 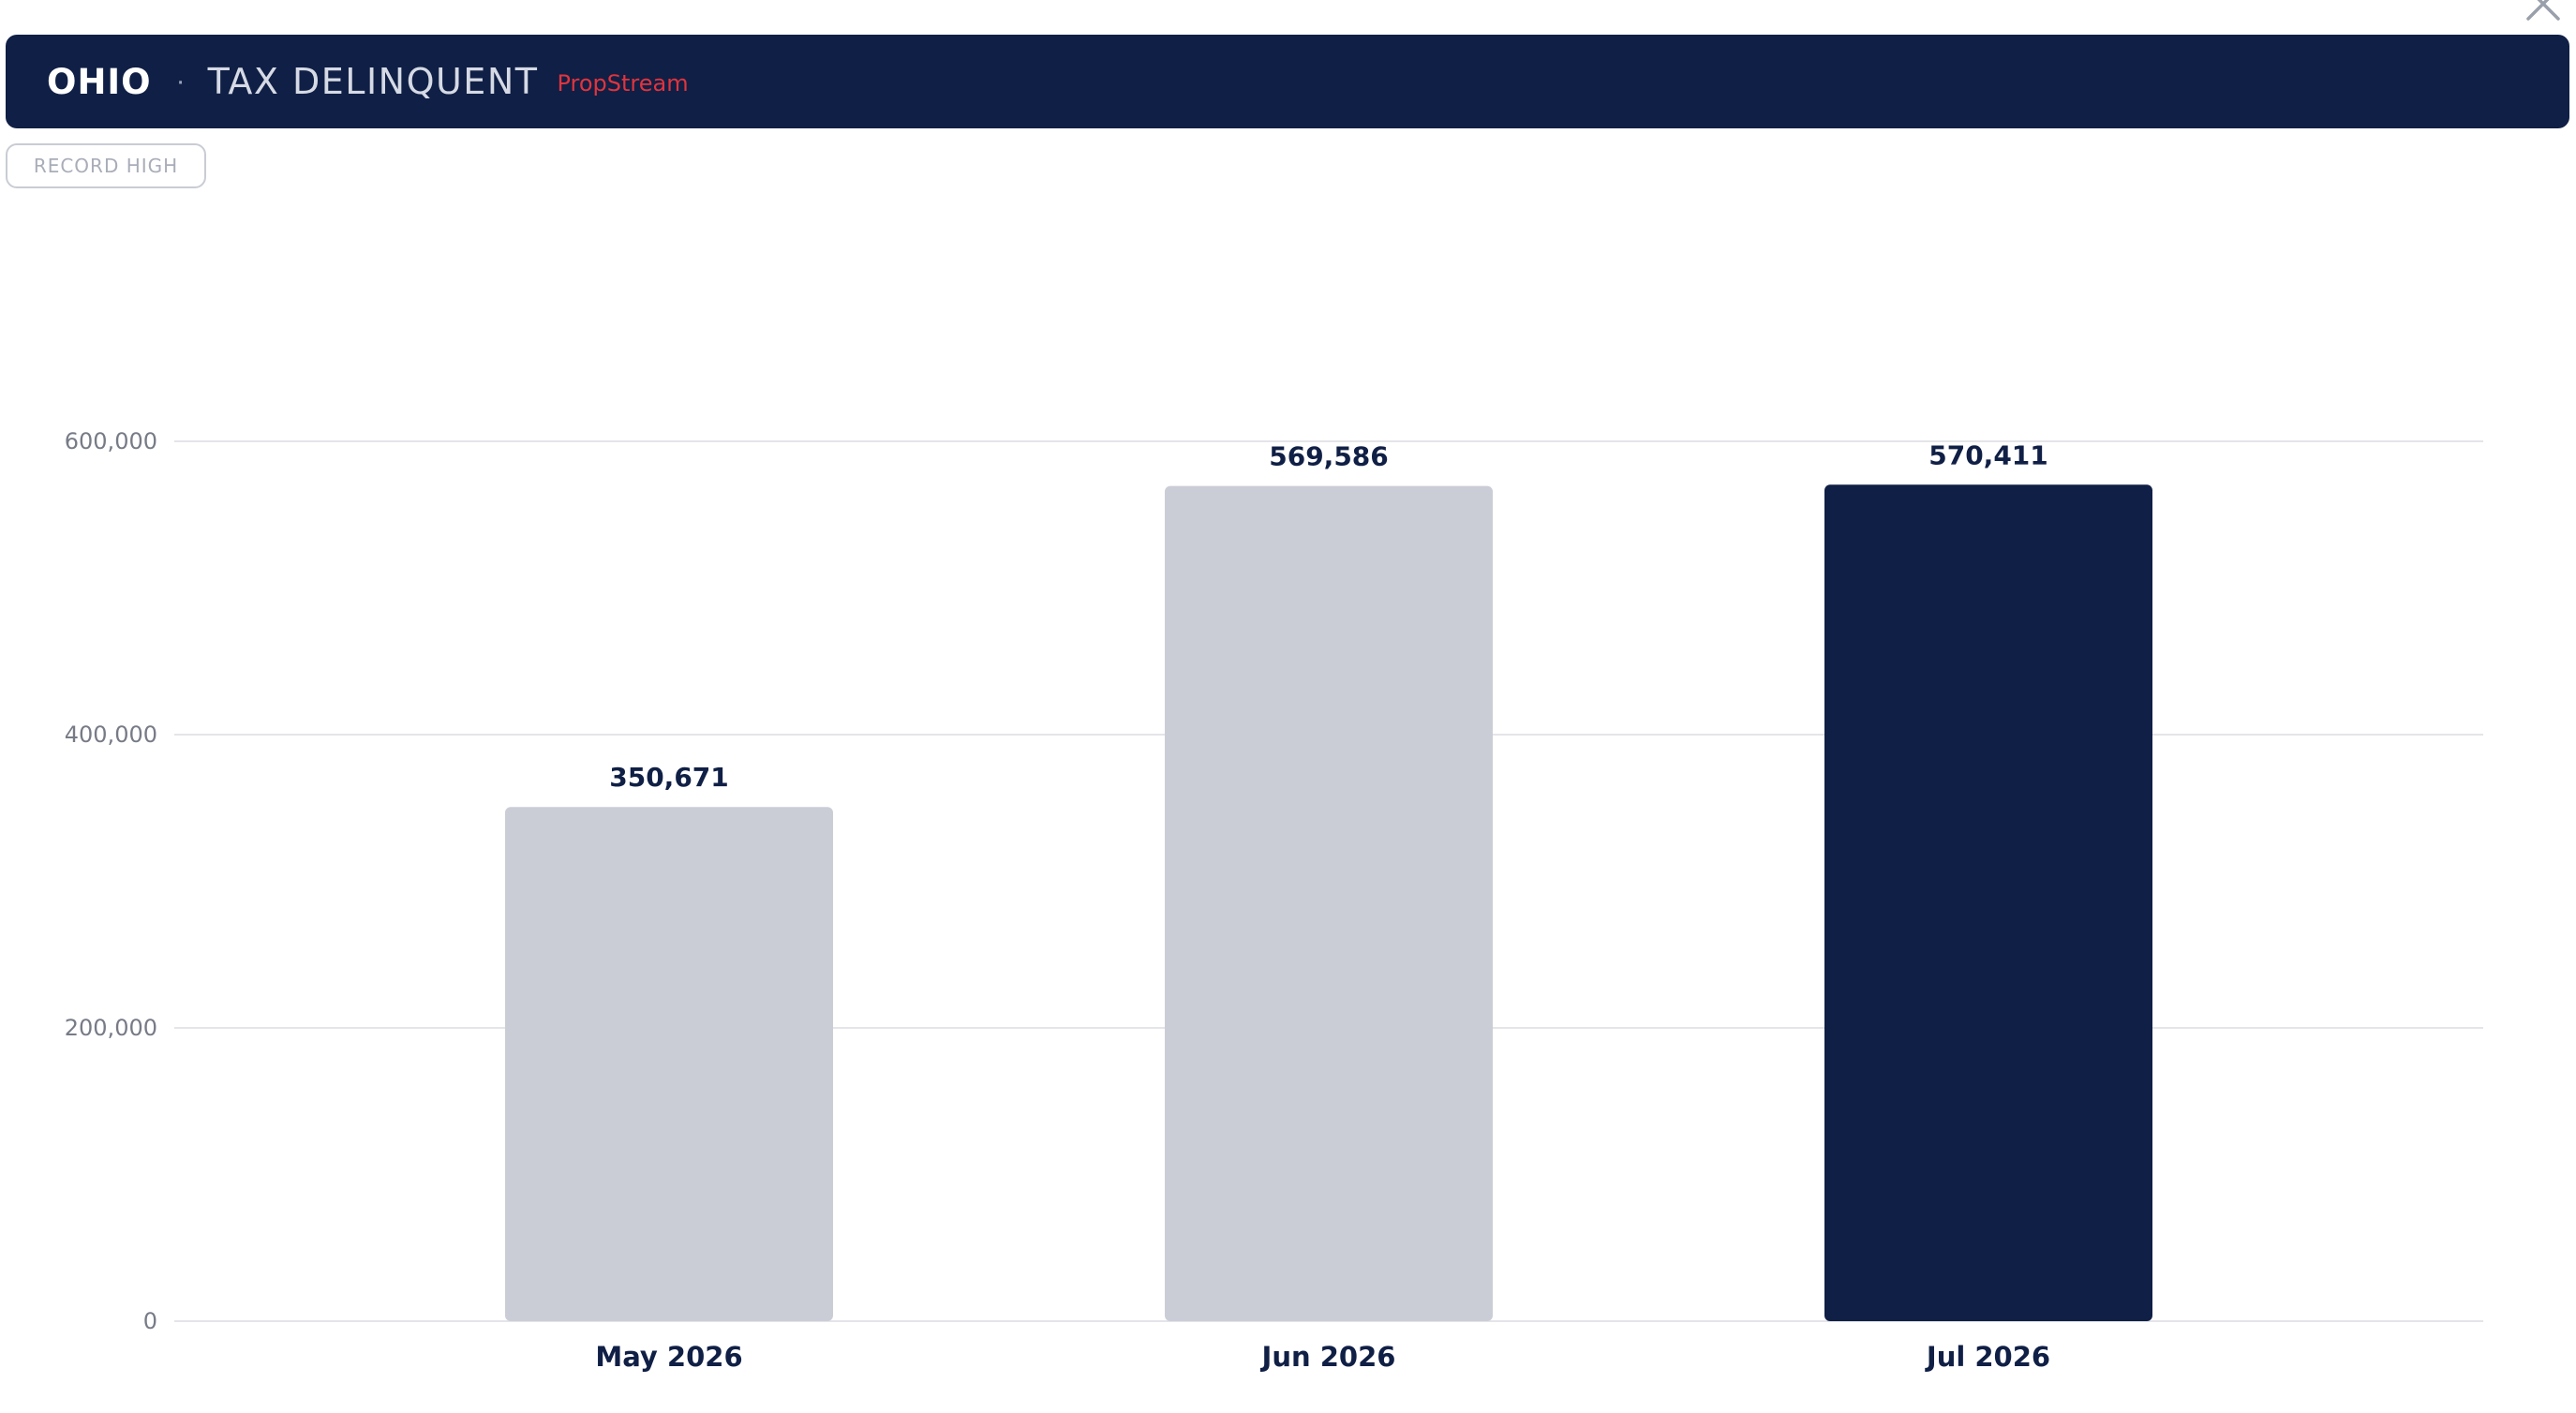 What do you see at coordinates (1329, 456) in the screenshot?
I see `data-label: 569,586` at bounding box center [1329, 456].